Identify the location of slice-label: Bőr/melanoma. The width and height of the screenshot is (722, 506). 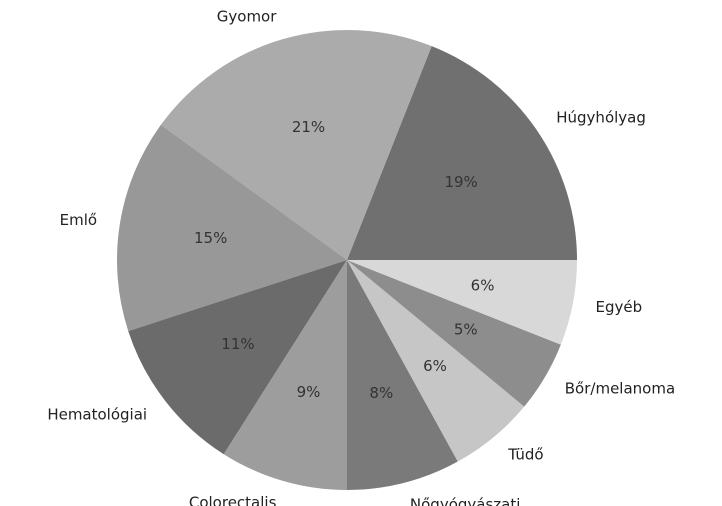
(620, 388).